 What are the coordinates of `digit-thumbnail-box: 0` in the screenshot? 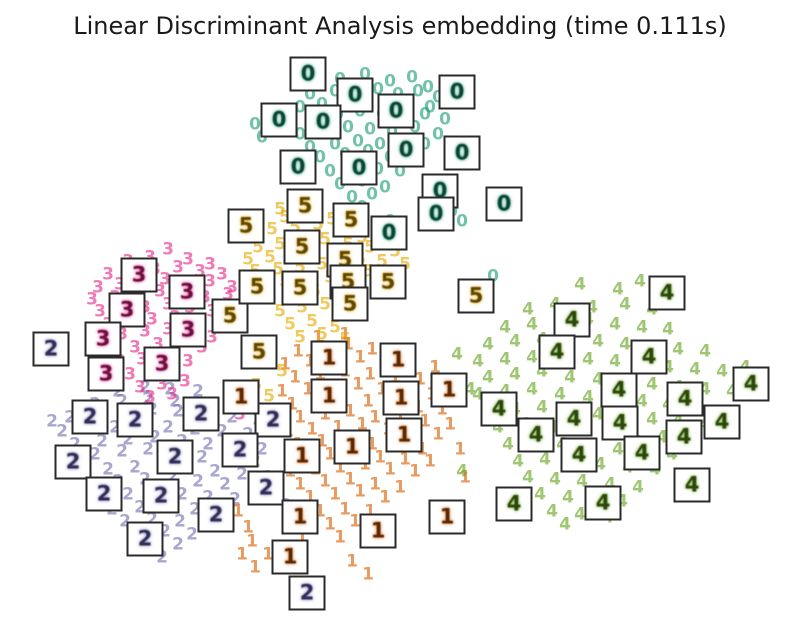 It's located at (396, 111).